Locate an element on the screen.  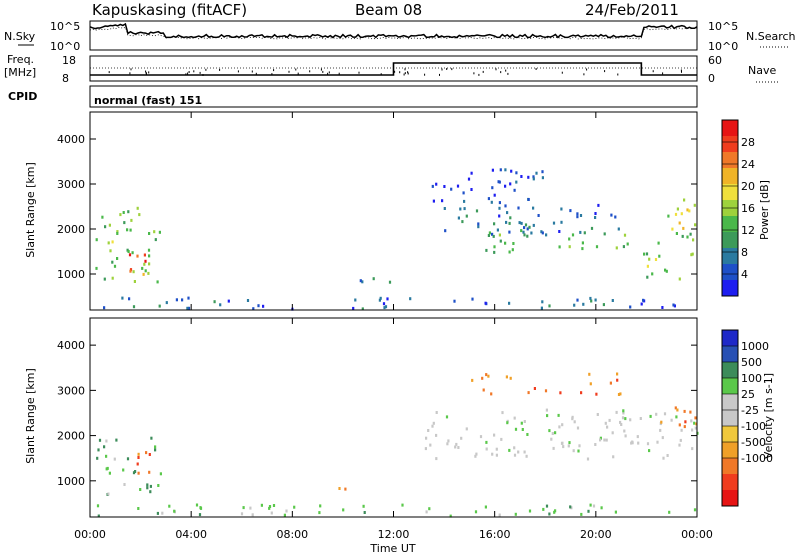
date-title: 24/Feb/2011 is located at coordinates (632, 10).